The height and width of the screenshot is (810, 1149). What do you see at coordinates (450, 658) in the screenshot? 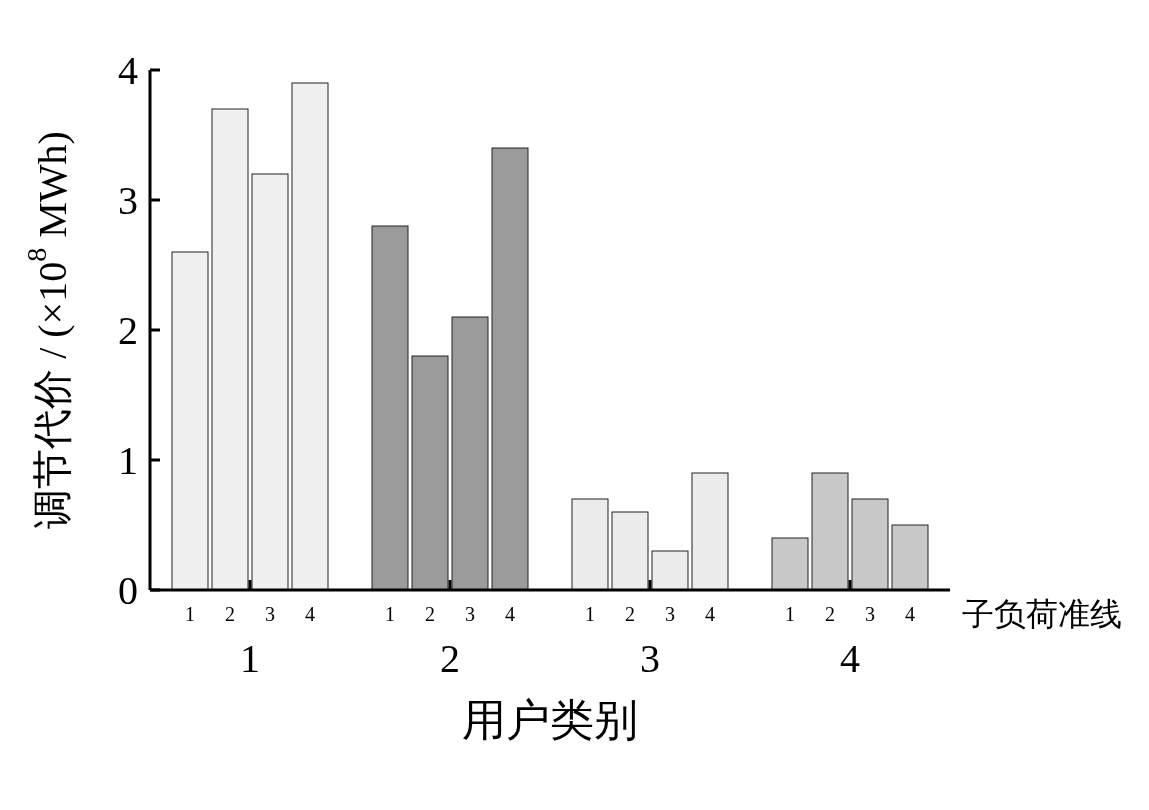
I see `x-tick-label: 2` at bounding box center [450, 658].